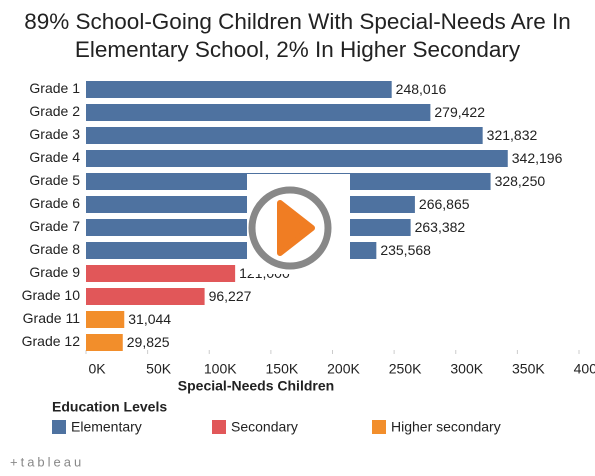 The width and height of the screenshot is (595, 476). Describe the element at coordinates (256, 386) in the screenshot. I see `x-axis-label: Special-Needs Children` at that location.